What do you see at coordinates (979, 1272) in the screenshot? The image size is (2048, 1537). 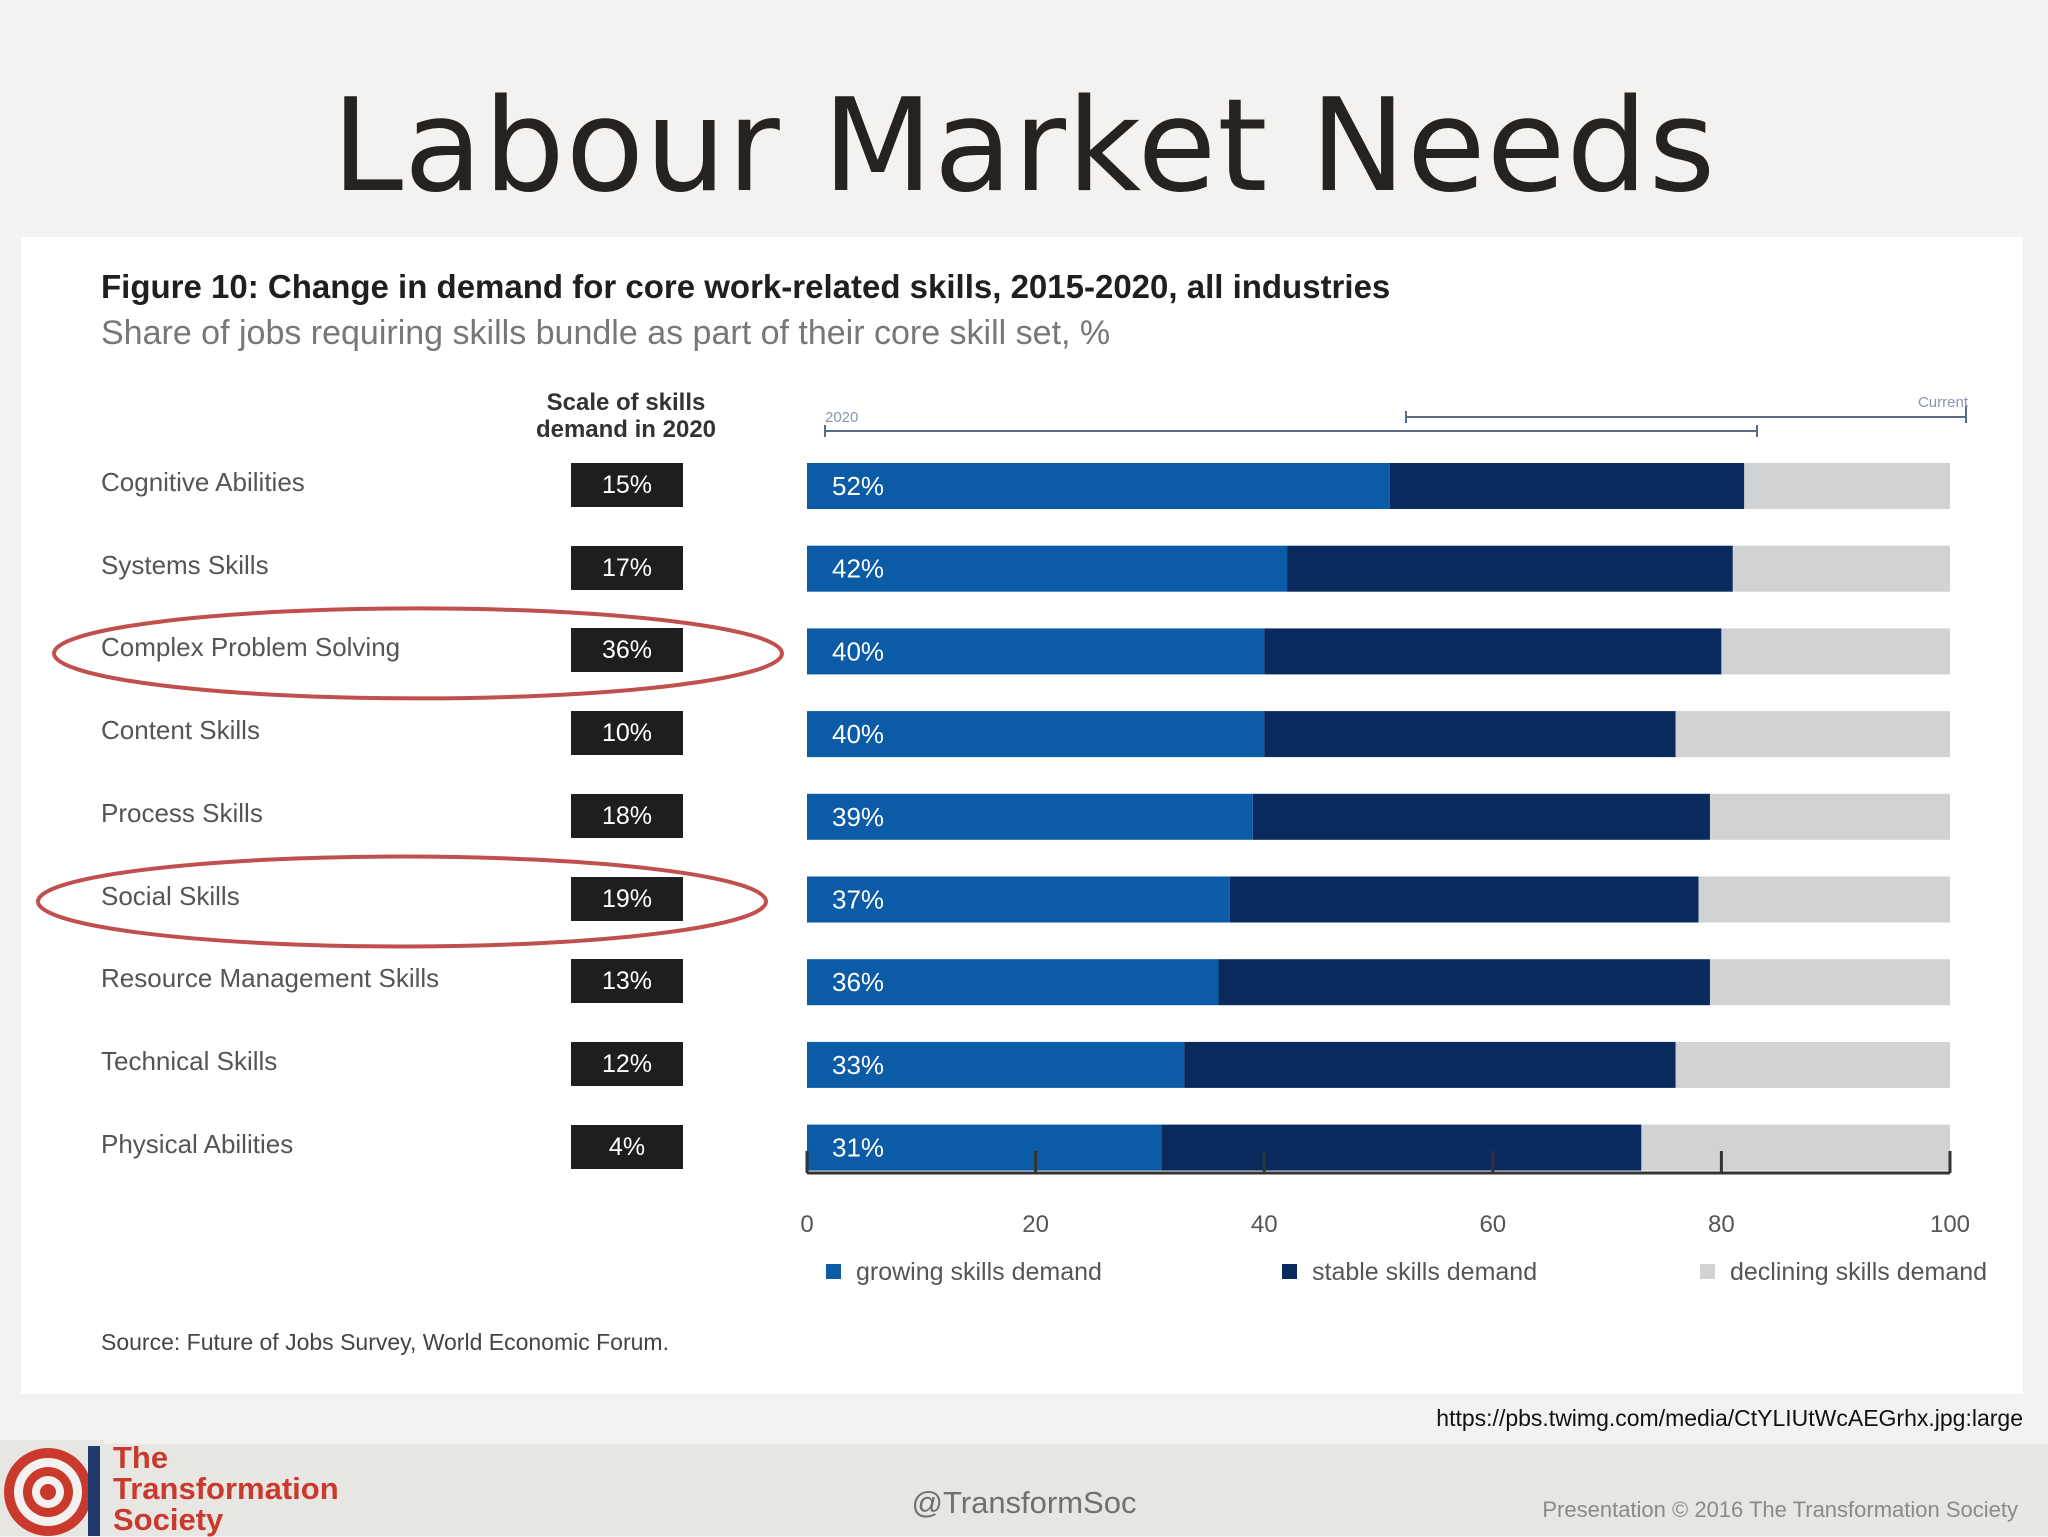 I see `legend-label: growing skills demand` at bounding box center [979, 1272].